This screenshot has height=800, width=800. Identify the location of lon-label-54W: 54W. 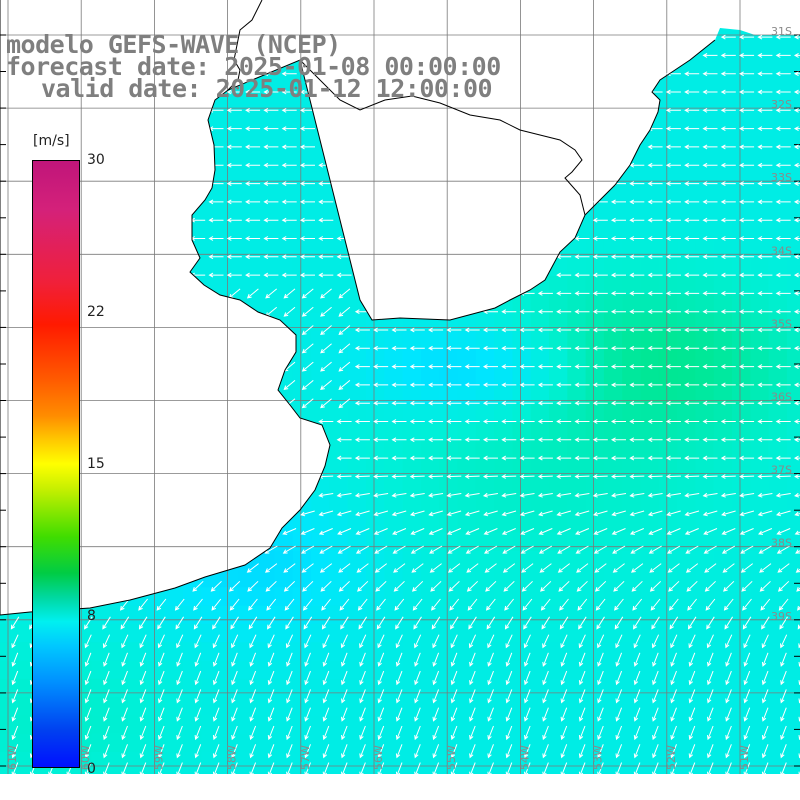
(524, 757).